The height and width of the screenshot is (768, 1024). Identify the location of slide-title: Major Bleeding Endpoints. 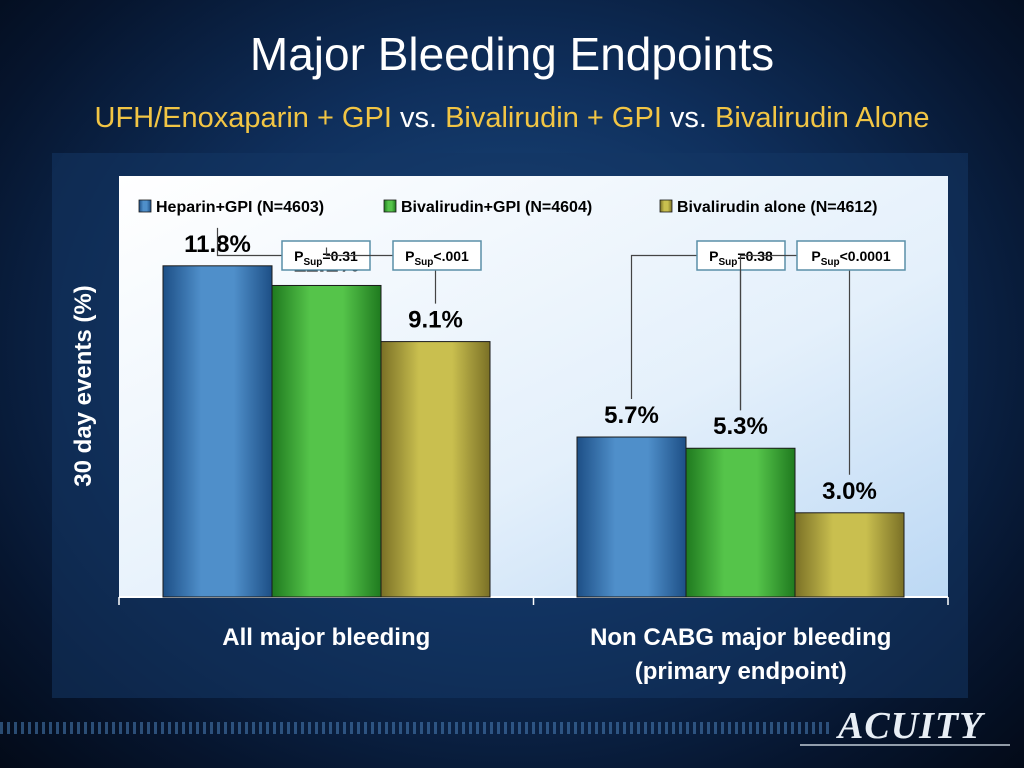
(512, 54).